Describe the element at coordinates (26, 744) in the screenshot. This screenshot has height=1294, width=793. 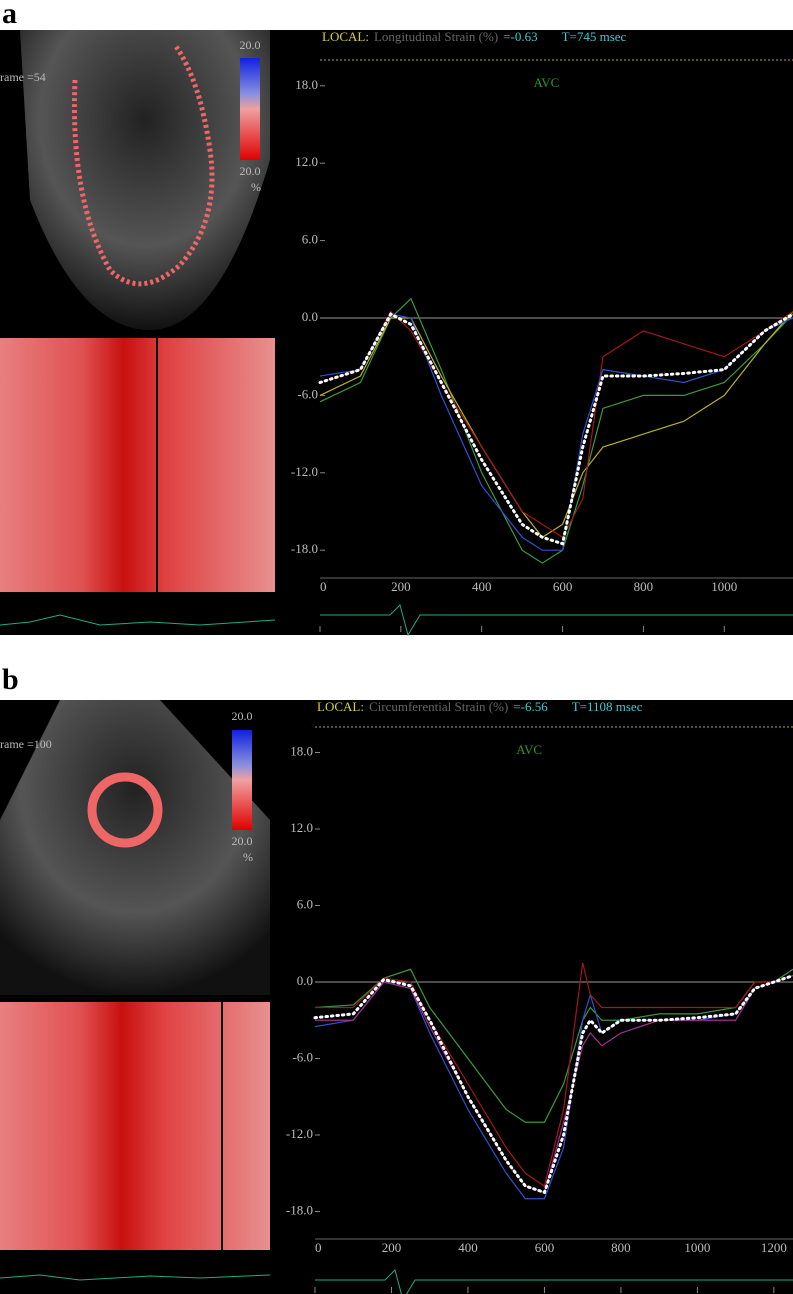
I see `frame-label: rame =100` at that location.